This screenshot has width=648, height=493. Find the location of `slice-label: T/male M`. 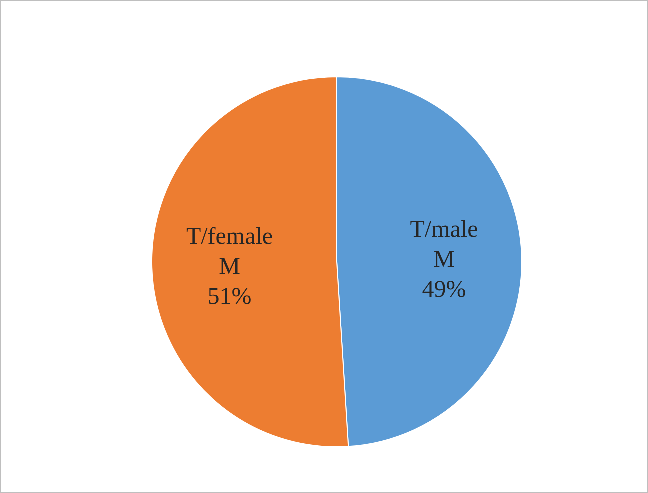

slice-label: T/male M is located at coordinates (444, 245).